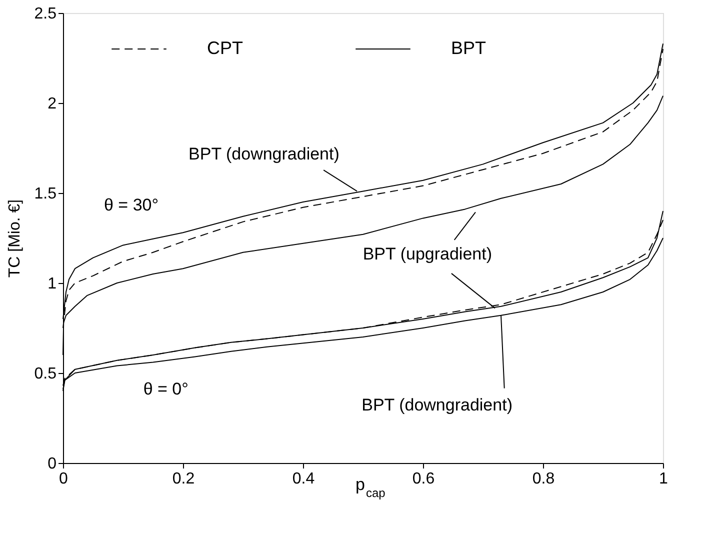 This screenshot has height=545, width=725. Describe the element at coordinates (225, 48) in the screenshot. I see `legend-label: CPT` at that location.